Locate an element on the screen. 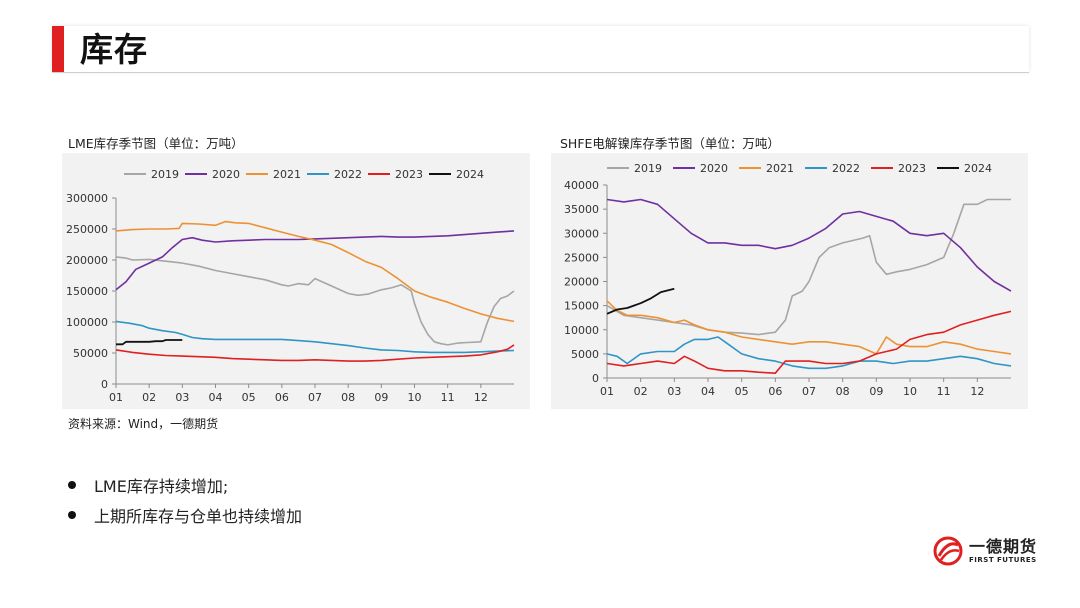  title-accent-bar is located at coordinates (58, 49).